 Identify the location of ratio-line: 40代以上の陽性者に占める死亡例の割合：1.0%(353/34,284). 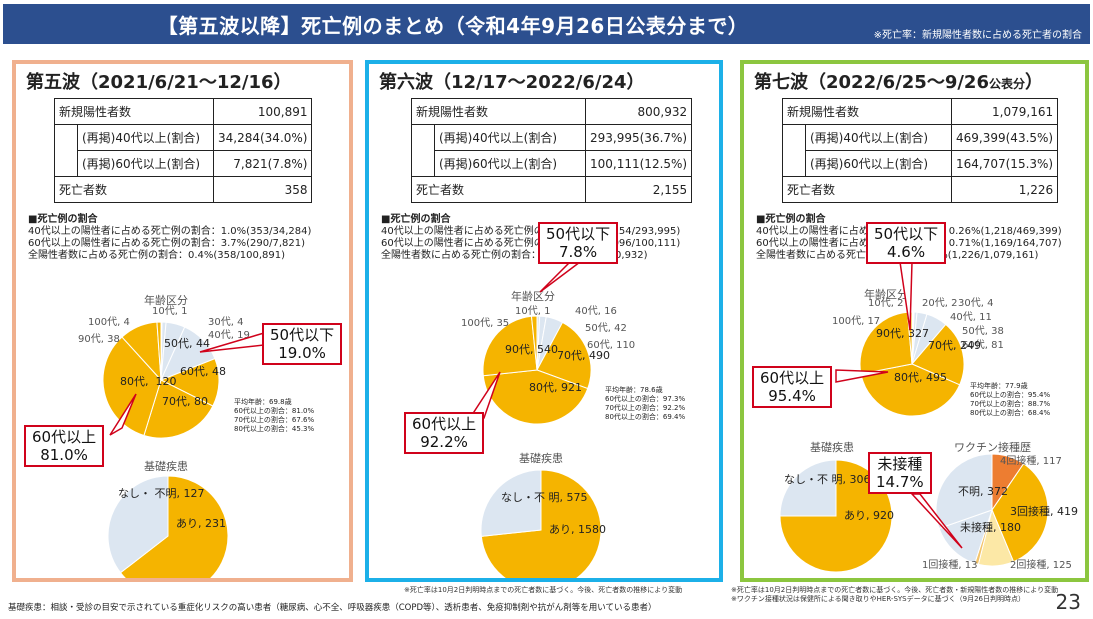
(170, 231).